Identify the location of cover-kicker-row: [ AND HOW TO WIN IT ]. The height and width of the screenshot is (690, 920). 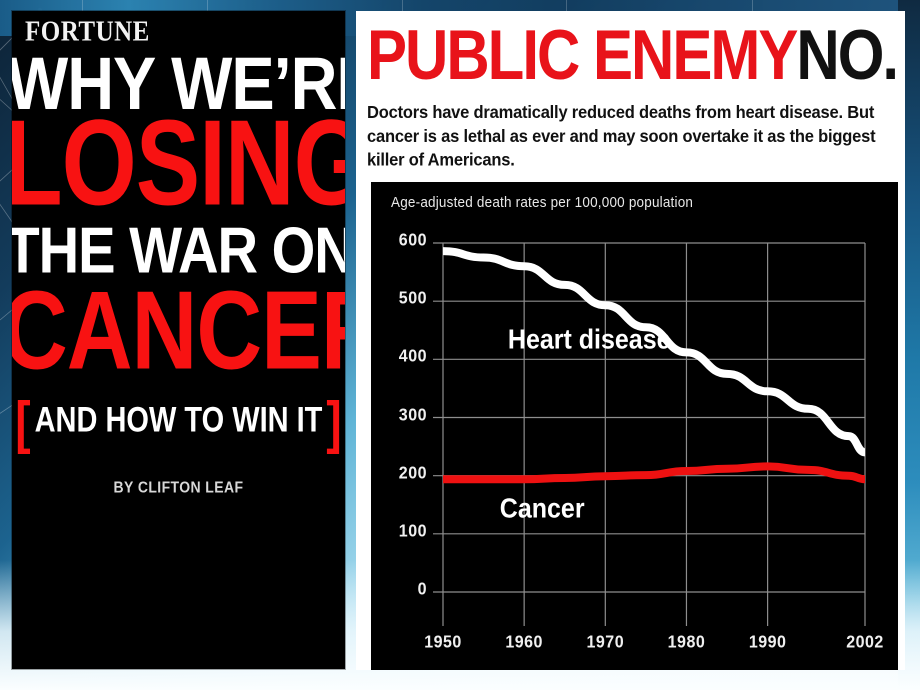
(178, 422).